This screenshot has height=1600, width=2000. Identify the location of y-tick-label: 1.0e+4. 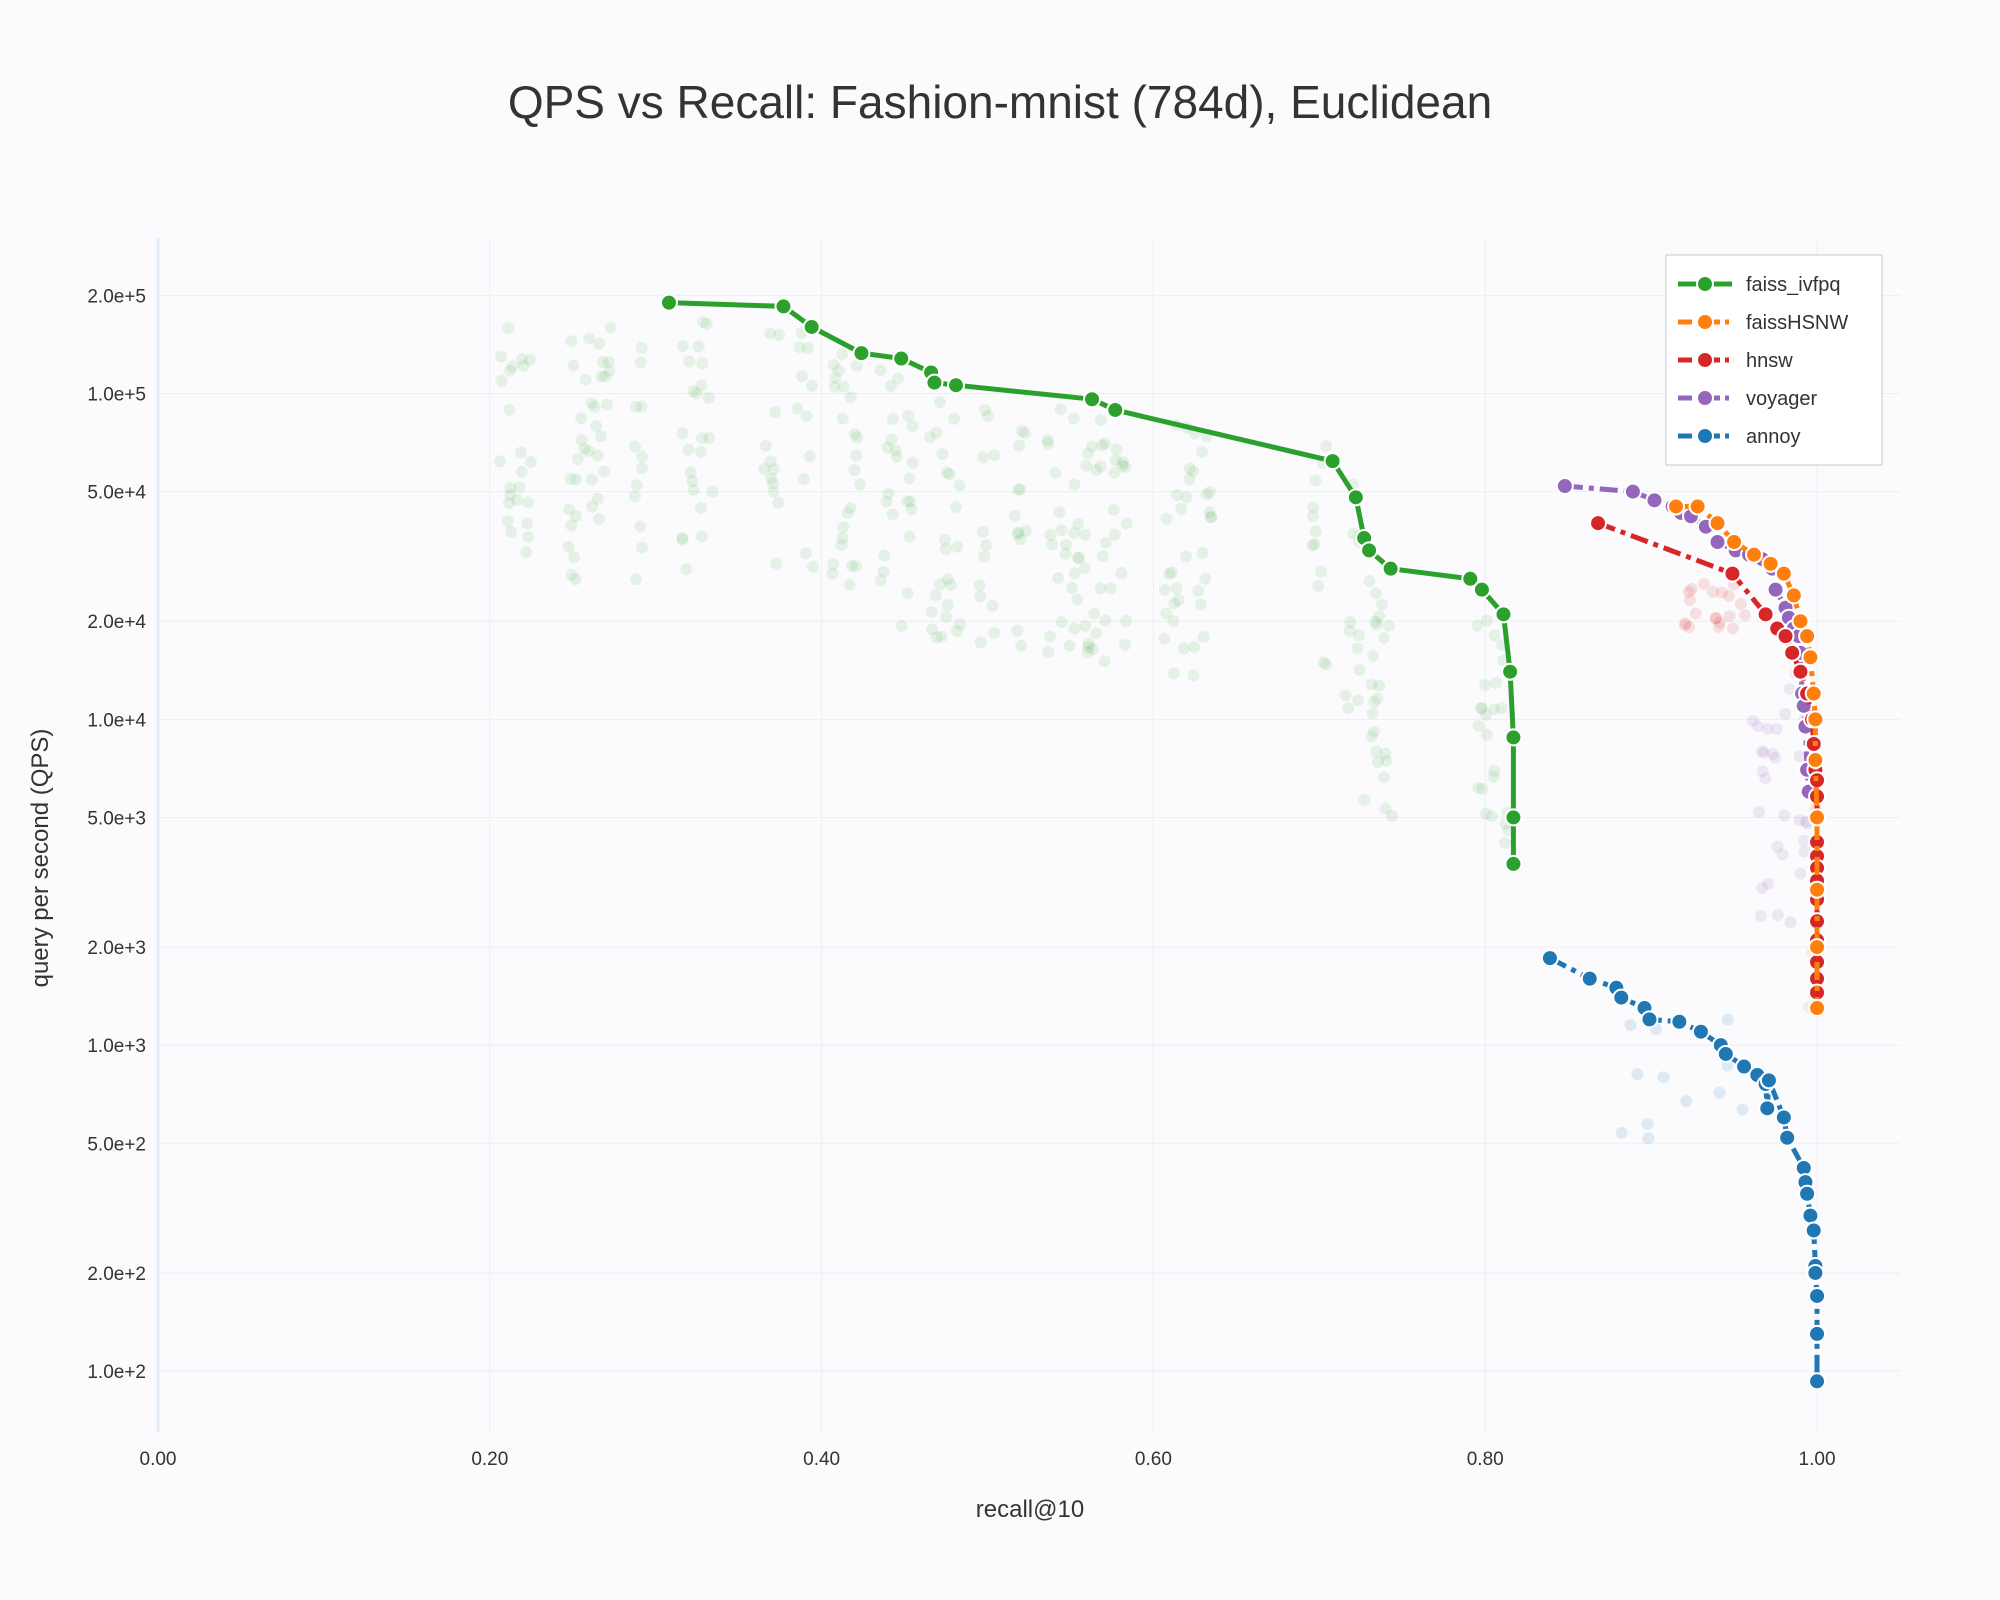
(116, 720).